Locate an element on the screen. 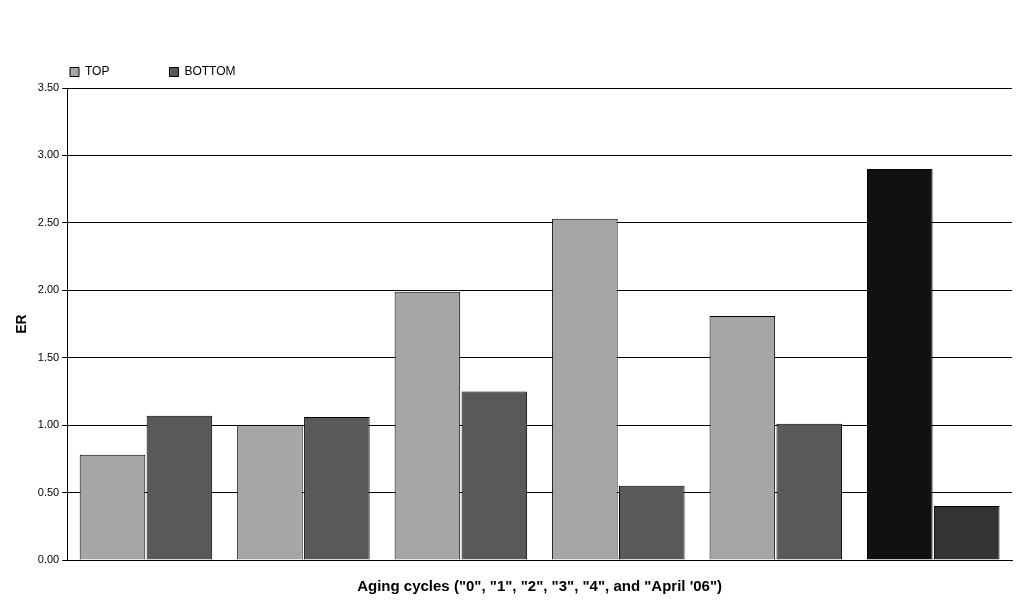  y-tick-label: 1.00 is located at coordinates (48, 424).